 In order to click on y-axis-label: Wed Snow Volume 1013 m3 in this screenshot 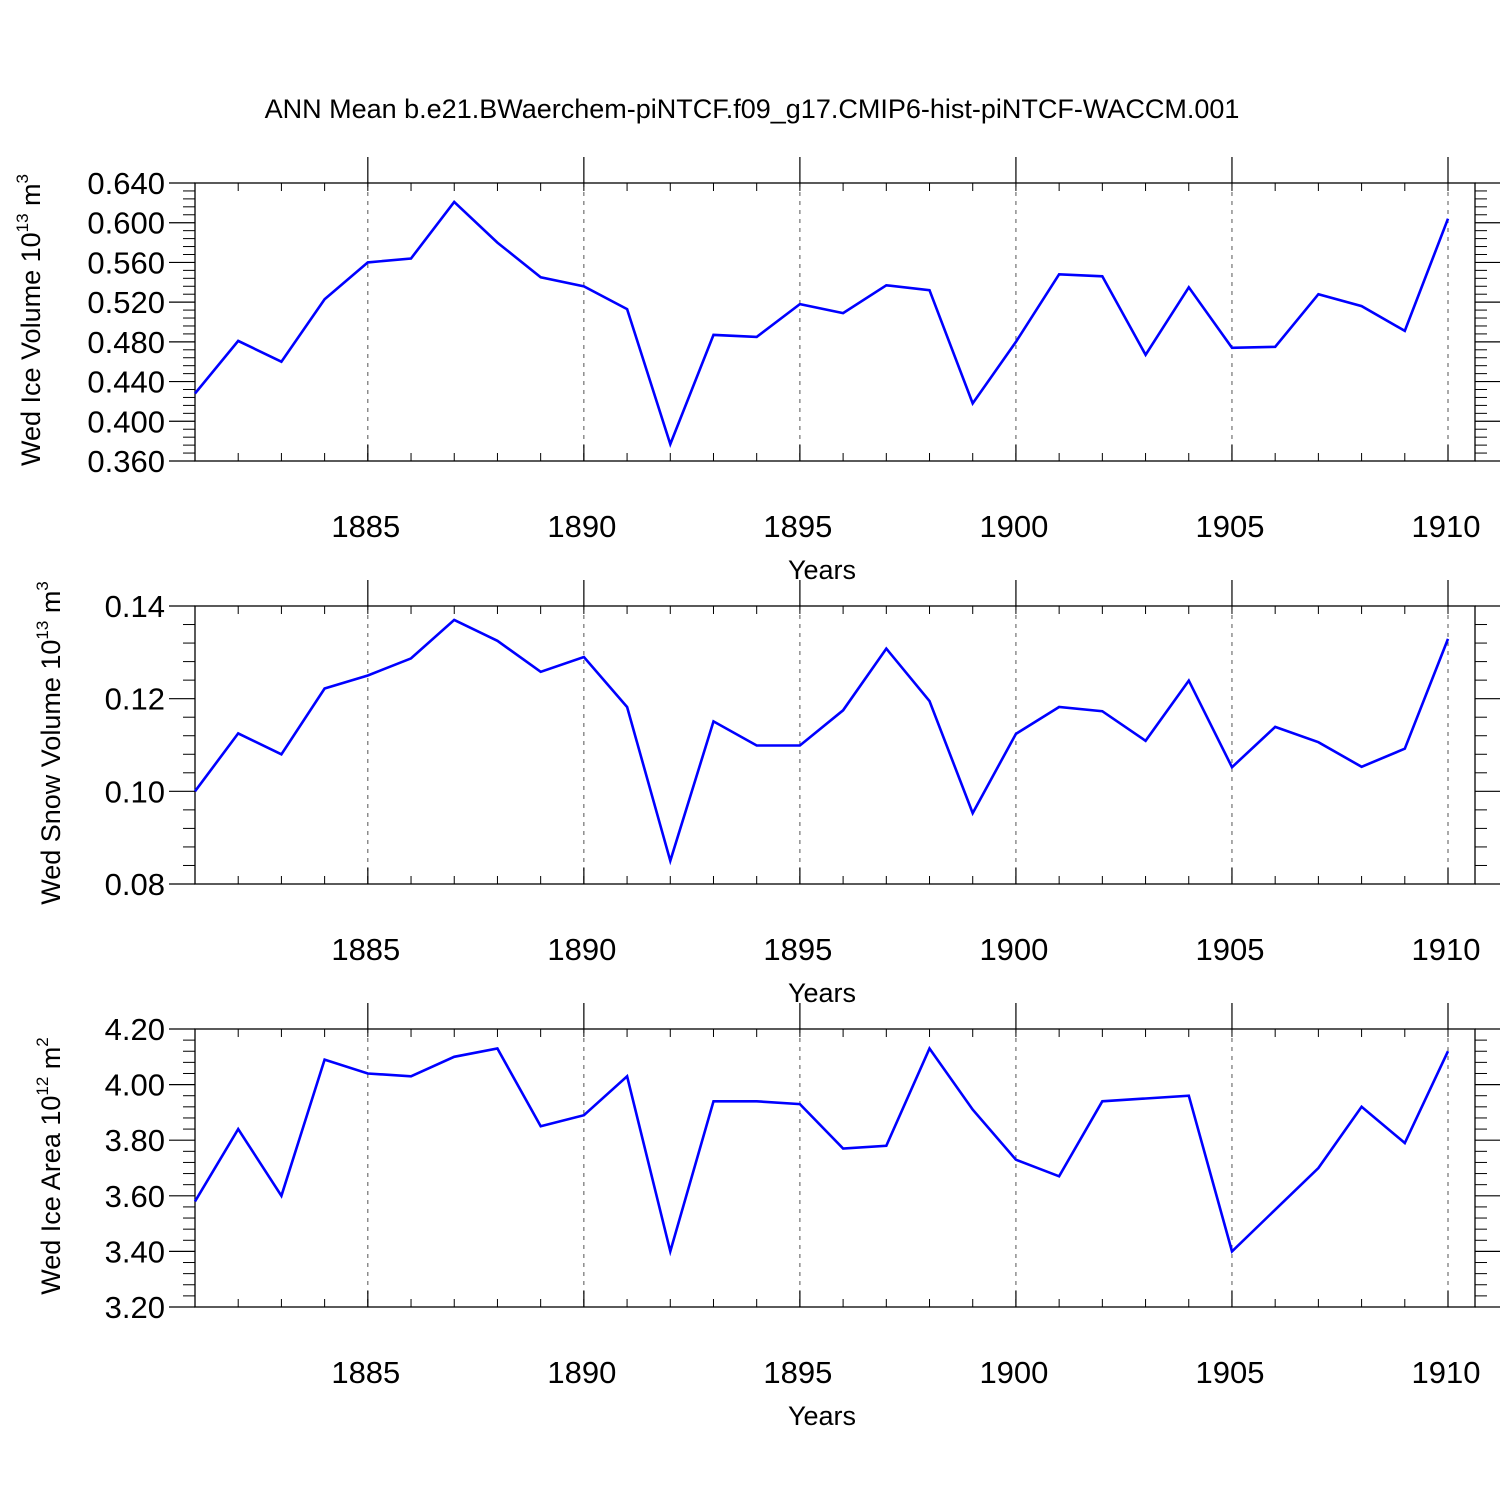, I will do `click(49, 743)`.